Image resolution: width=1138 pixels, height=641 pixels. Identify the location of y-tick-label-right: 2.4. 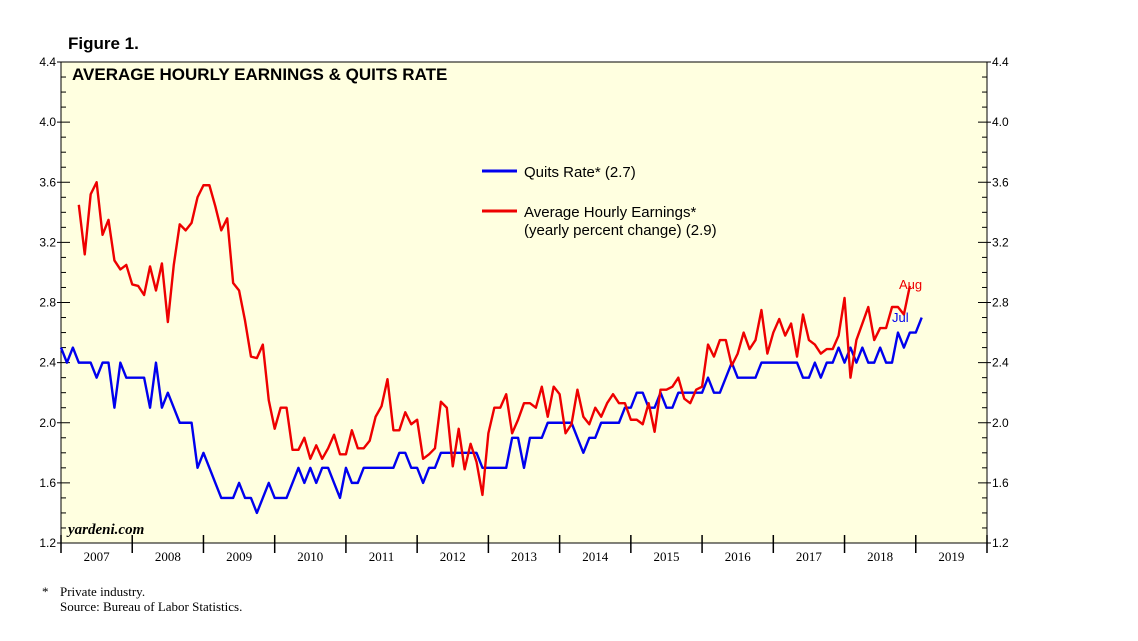
(1000, 363).